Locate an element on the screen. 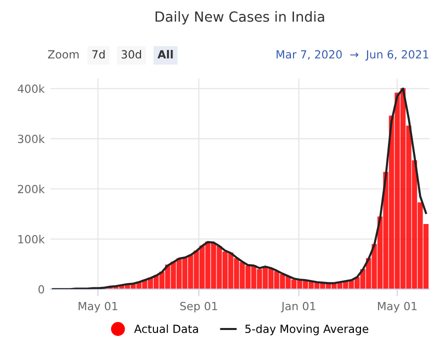  x-tick-label: Sep 01 is located at coordinates (199, 307).